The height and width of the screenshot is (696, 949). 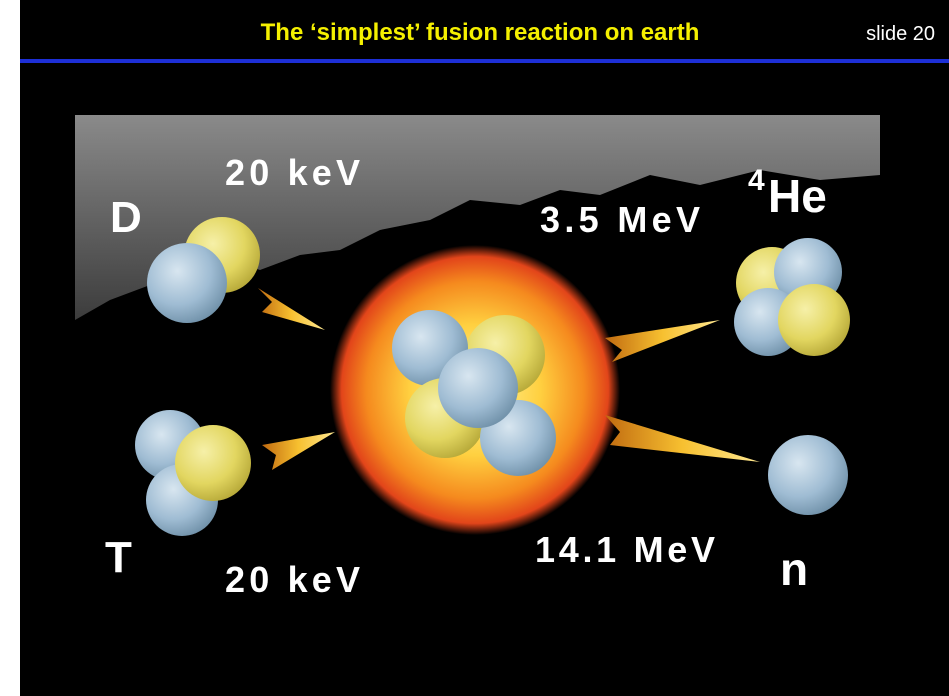 I want to click on neutron, so click(x=808, y=475).